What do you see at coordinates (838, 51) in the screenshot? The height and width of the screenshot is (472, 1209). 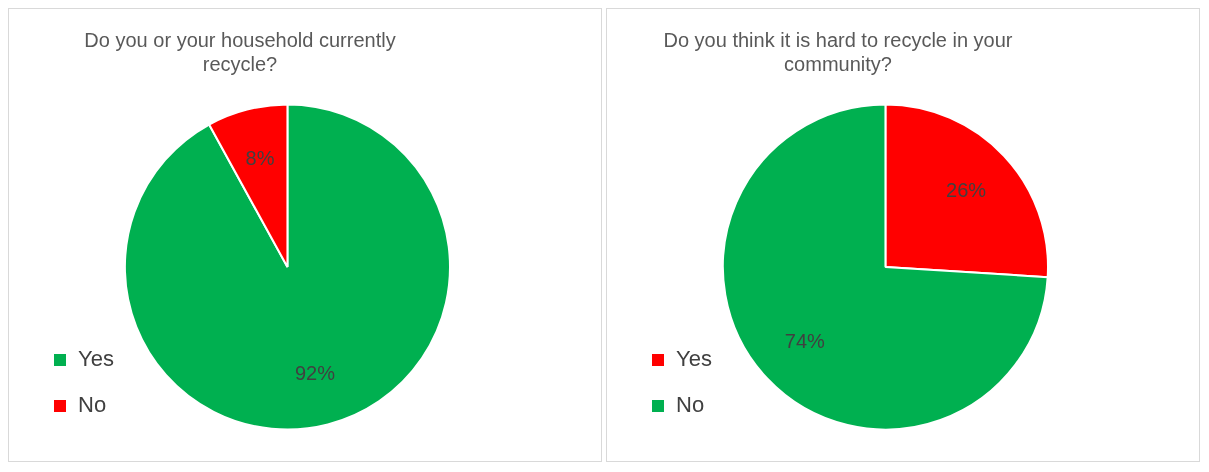 I see `chart-title: Do you think it is hard to recycle in your community?` at bounding box center [838, 51].